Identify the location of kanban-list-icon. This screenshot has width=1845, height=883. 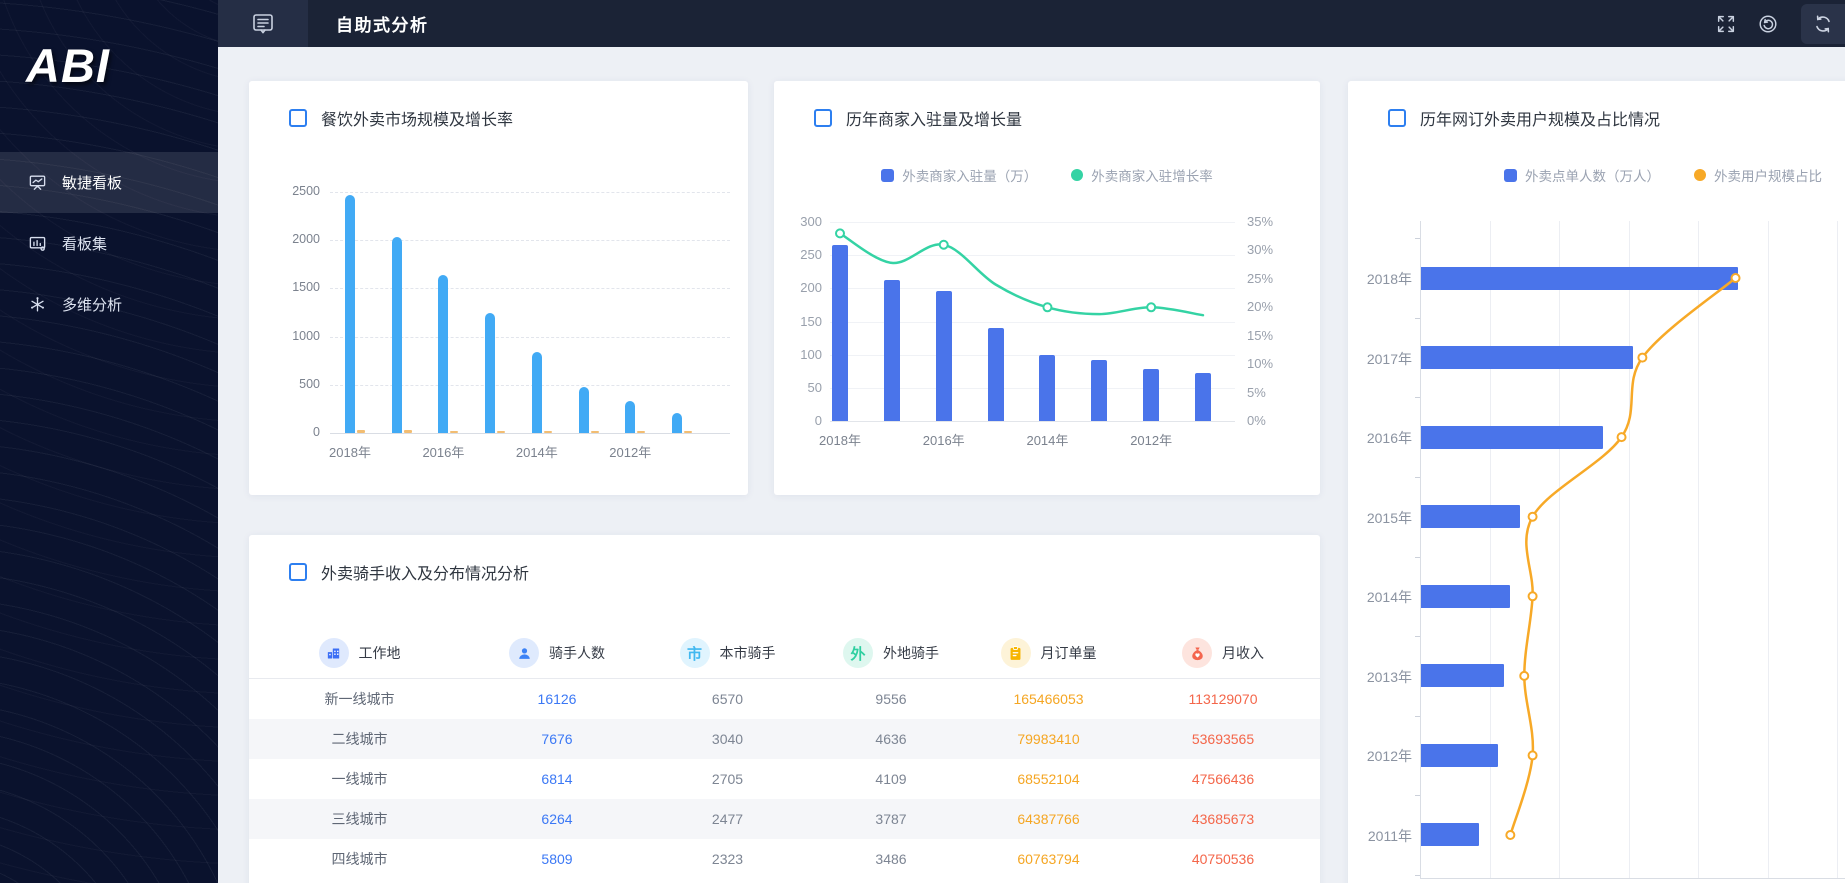
(263, 23).